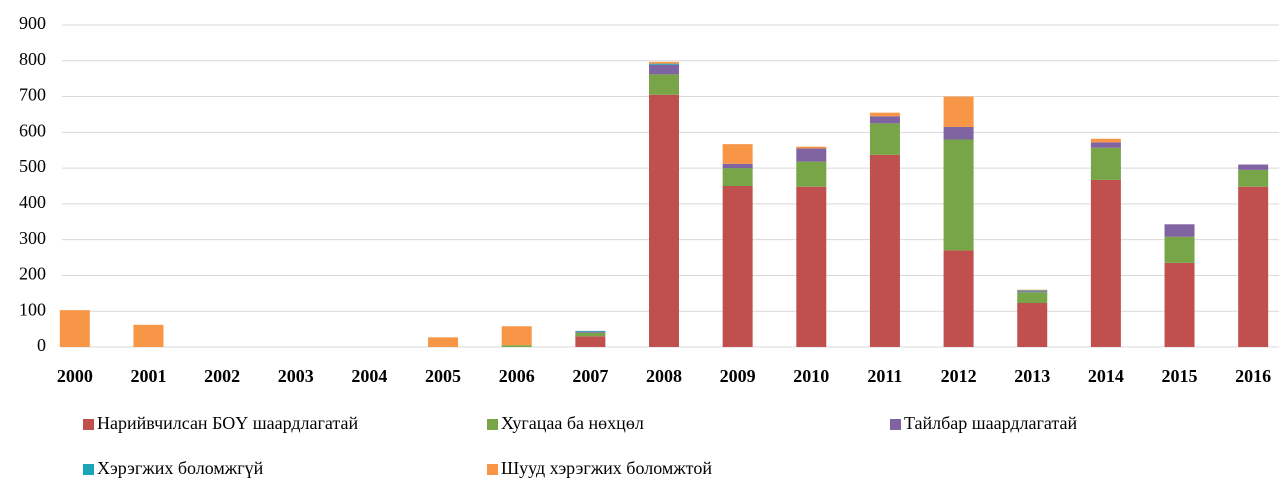 This screenshot has width=1279, height=482. Describe the element at coordinates (32, 23) in the screenshot. I see `y-tick-label: 900` at that location.